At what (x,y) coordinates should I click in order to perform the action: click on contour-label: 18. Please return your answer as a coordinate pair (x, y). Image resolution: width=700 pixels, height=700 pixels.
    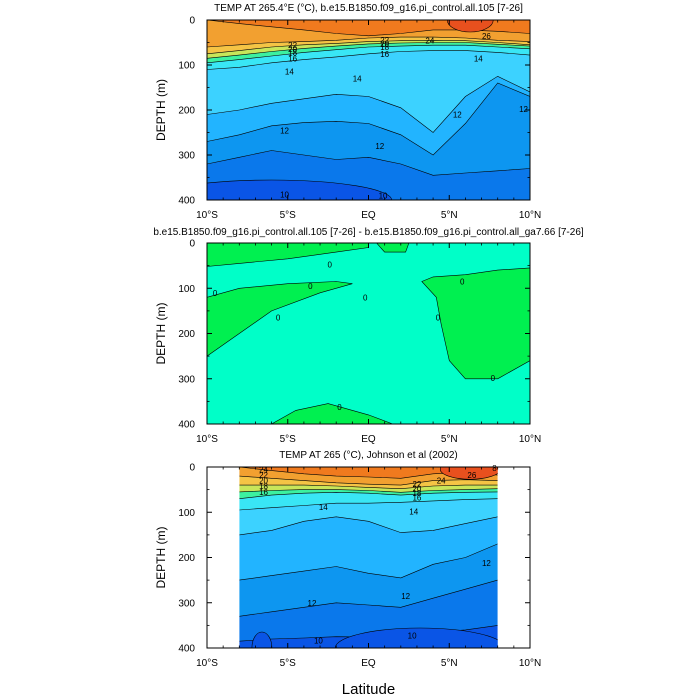
    Looking at the image, I should click on (292, 52).